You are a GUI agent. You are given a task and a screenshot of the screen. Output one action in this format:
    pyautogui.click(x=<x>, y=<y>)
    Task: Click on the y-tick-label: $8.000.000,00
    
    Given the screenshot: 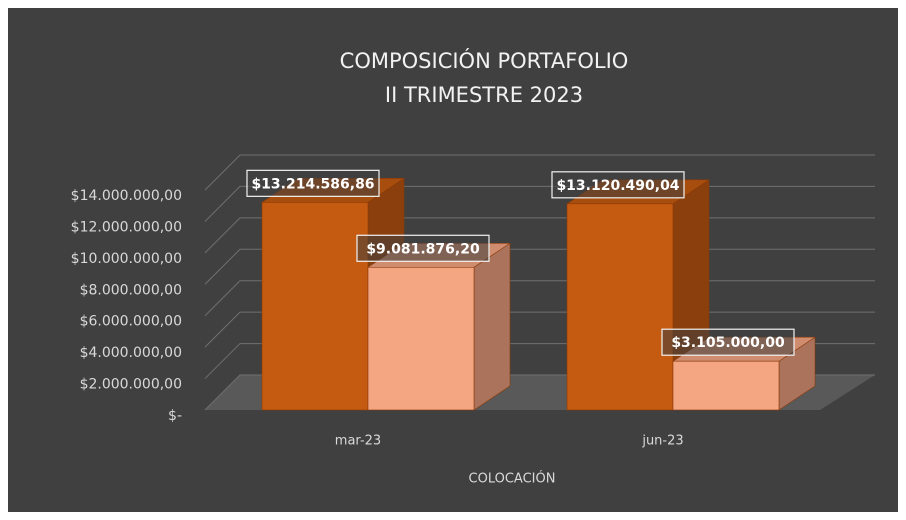 What is the action you would take?
    pyautogui.click(x=131, y=290)
    